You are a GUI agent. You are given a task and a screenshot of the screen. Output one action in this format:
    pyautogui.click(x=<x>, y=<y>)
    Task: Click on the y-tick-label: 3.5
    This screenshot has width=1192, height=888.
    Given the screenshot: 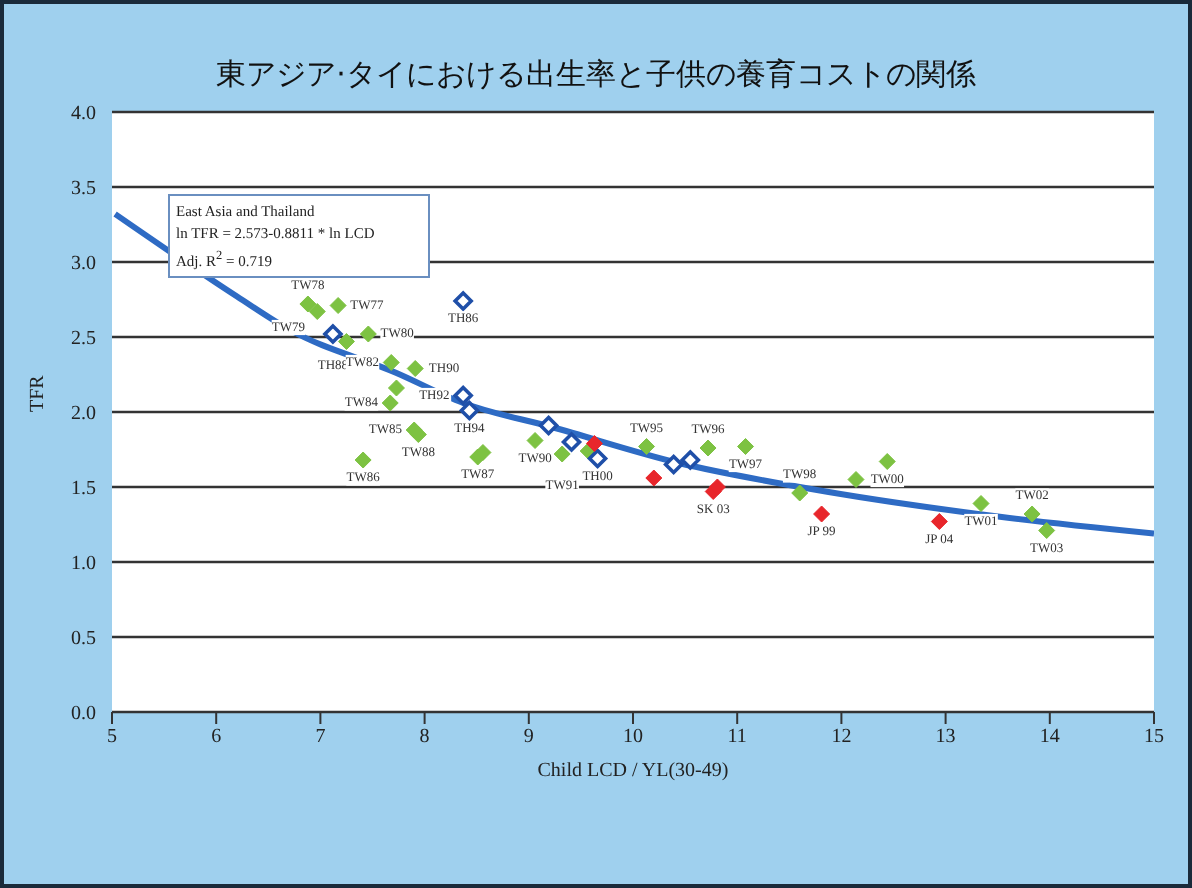 What is the action you would take?
    pyautogui.click(x=83, y=189)
    